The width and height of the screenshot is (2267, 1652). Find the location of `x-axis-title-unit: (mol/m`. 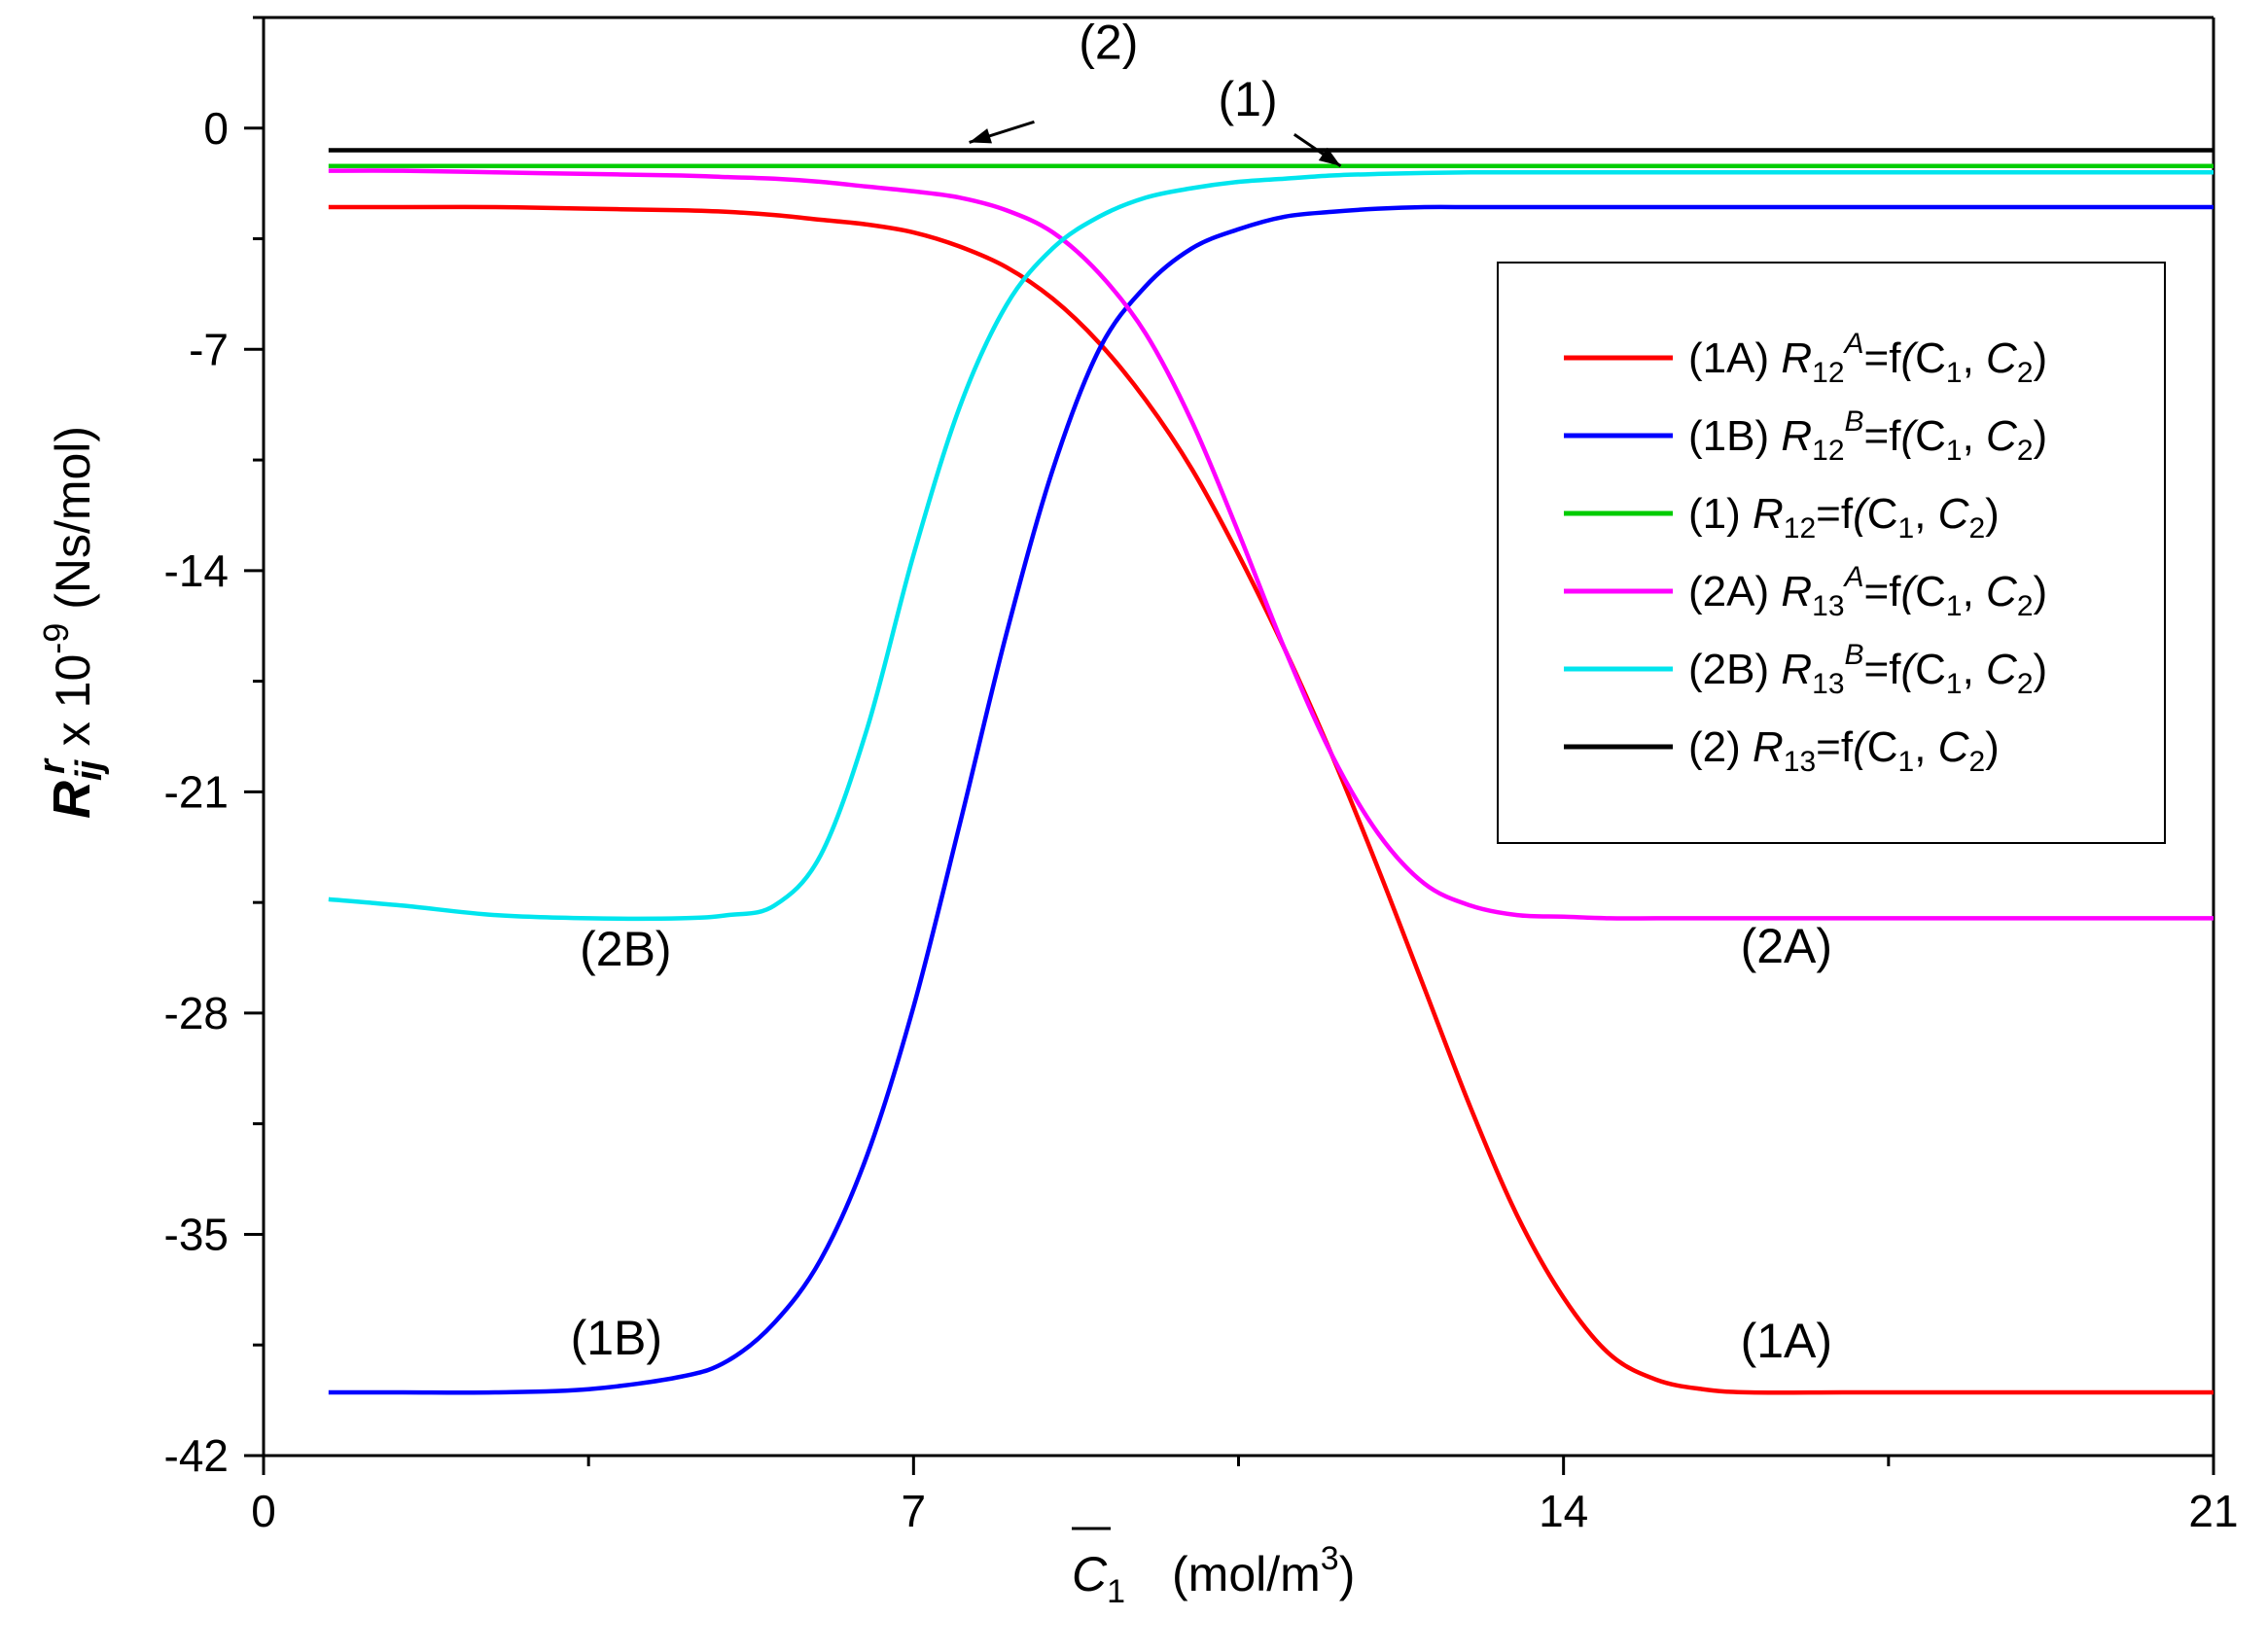

x-axis-title-unit: (mol/m is located at coordinates (1246, 1574).